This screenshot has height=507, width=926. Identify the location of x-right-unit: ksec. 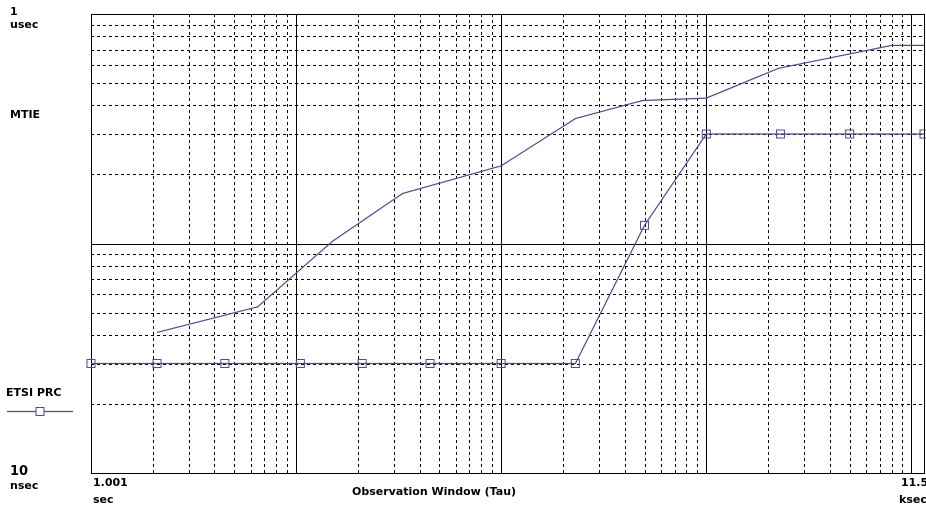
(912, 499).